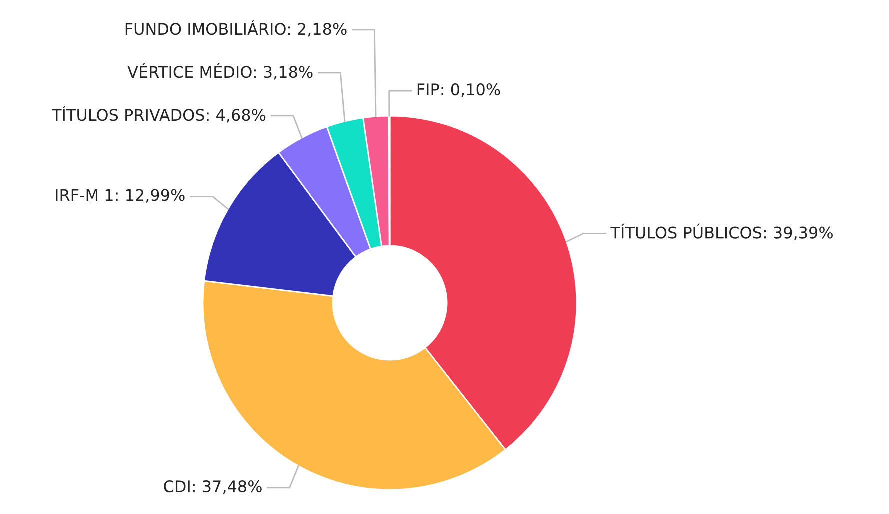 The image size is (889, 514). I want to click on slice-label: FIP: 0,10%, so click(459, 91).